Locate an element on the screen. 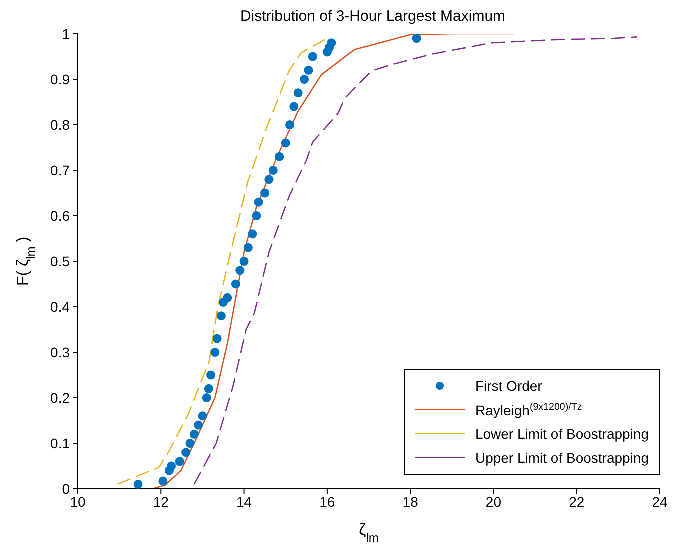  y-tick-label: 1 is located at coordinates (66, 34).